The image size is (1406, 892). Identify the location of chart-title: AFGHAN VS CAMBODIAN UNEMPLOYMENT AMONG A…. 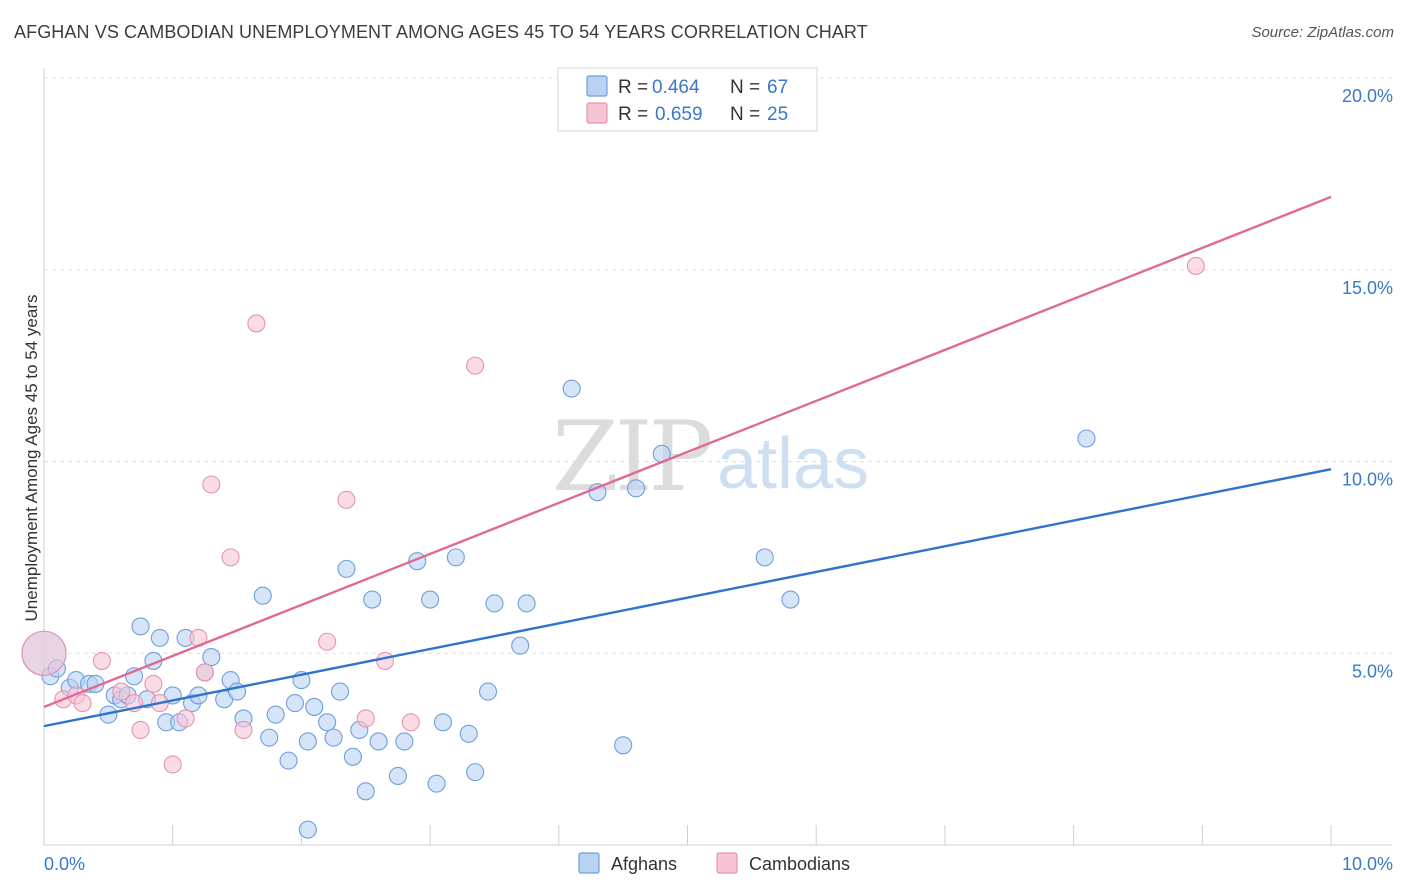
(441, 32).